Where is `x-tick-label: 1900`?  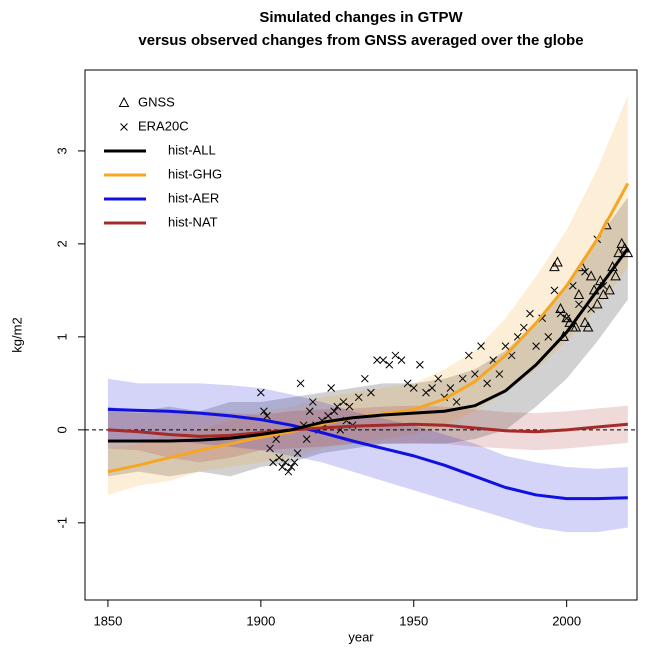
x-tick-label: 1900 is located at coordinates (260, 620).